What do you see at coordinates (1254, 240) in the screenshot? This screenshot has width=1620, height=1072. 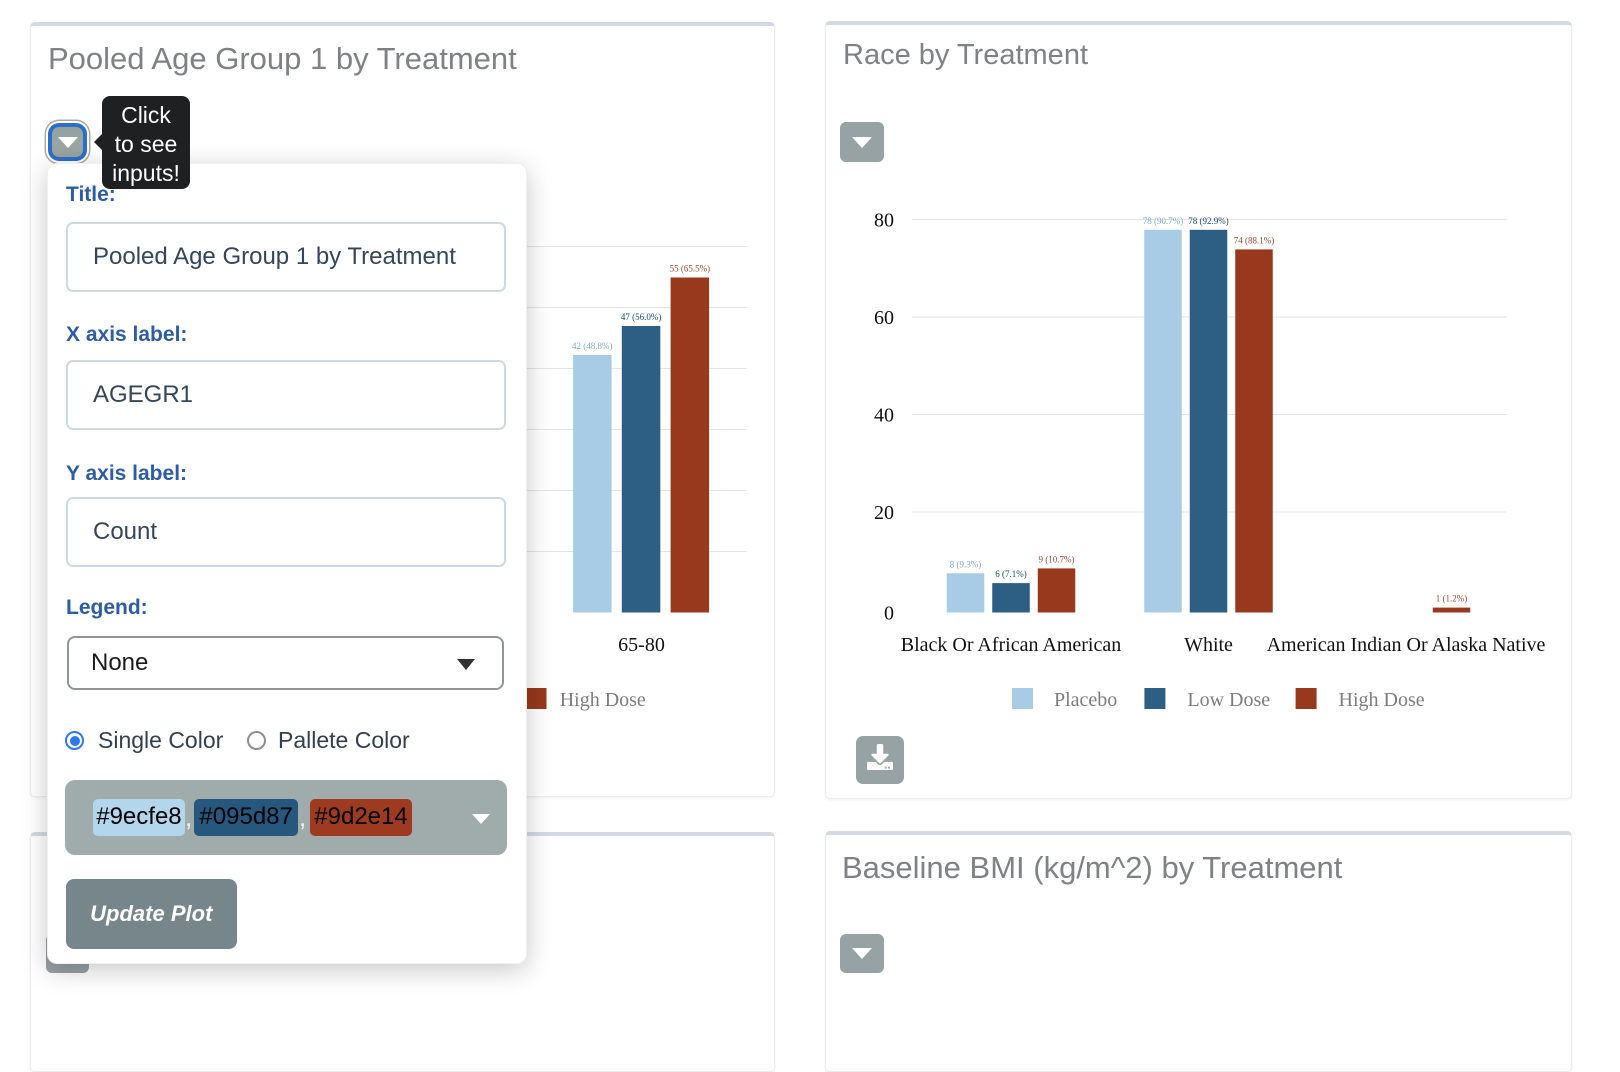 I see `svg-text: 74 (88.1%)` at bounding box center [1254, 240].